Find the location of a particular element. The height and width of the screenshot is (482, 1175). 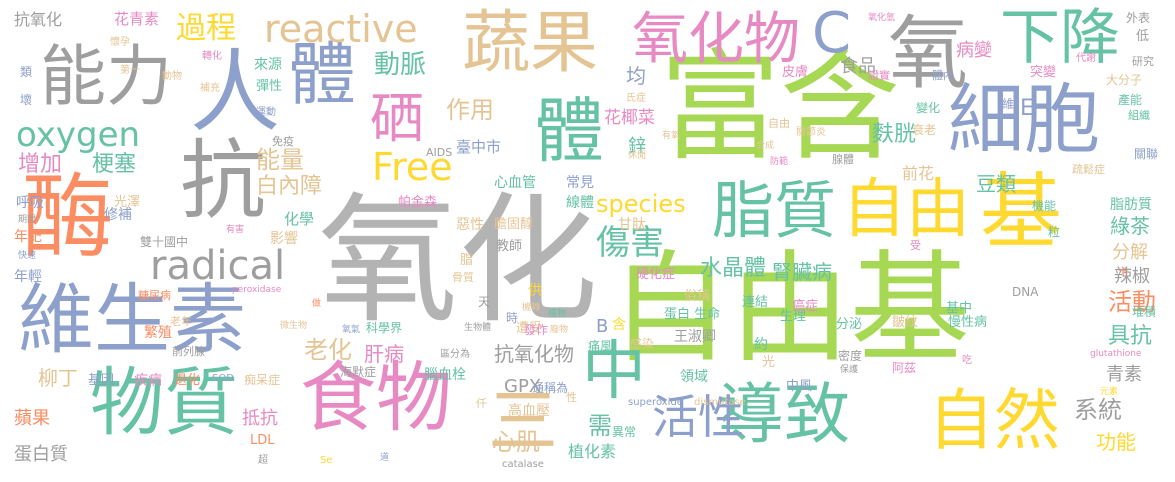

word-mechanism: 機轉 is located at coordinates (531, 308).